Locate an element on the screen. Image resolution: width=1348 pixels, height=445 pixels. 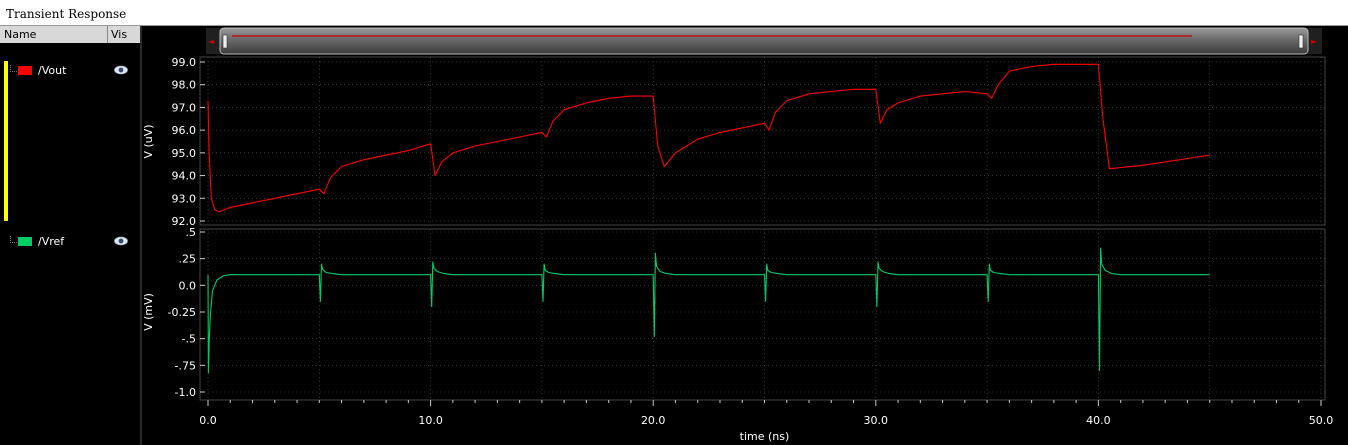
scroll-right-arrow-icon: ► is located at coordinates (1314, 41).